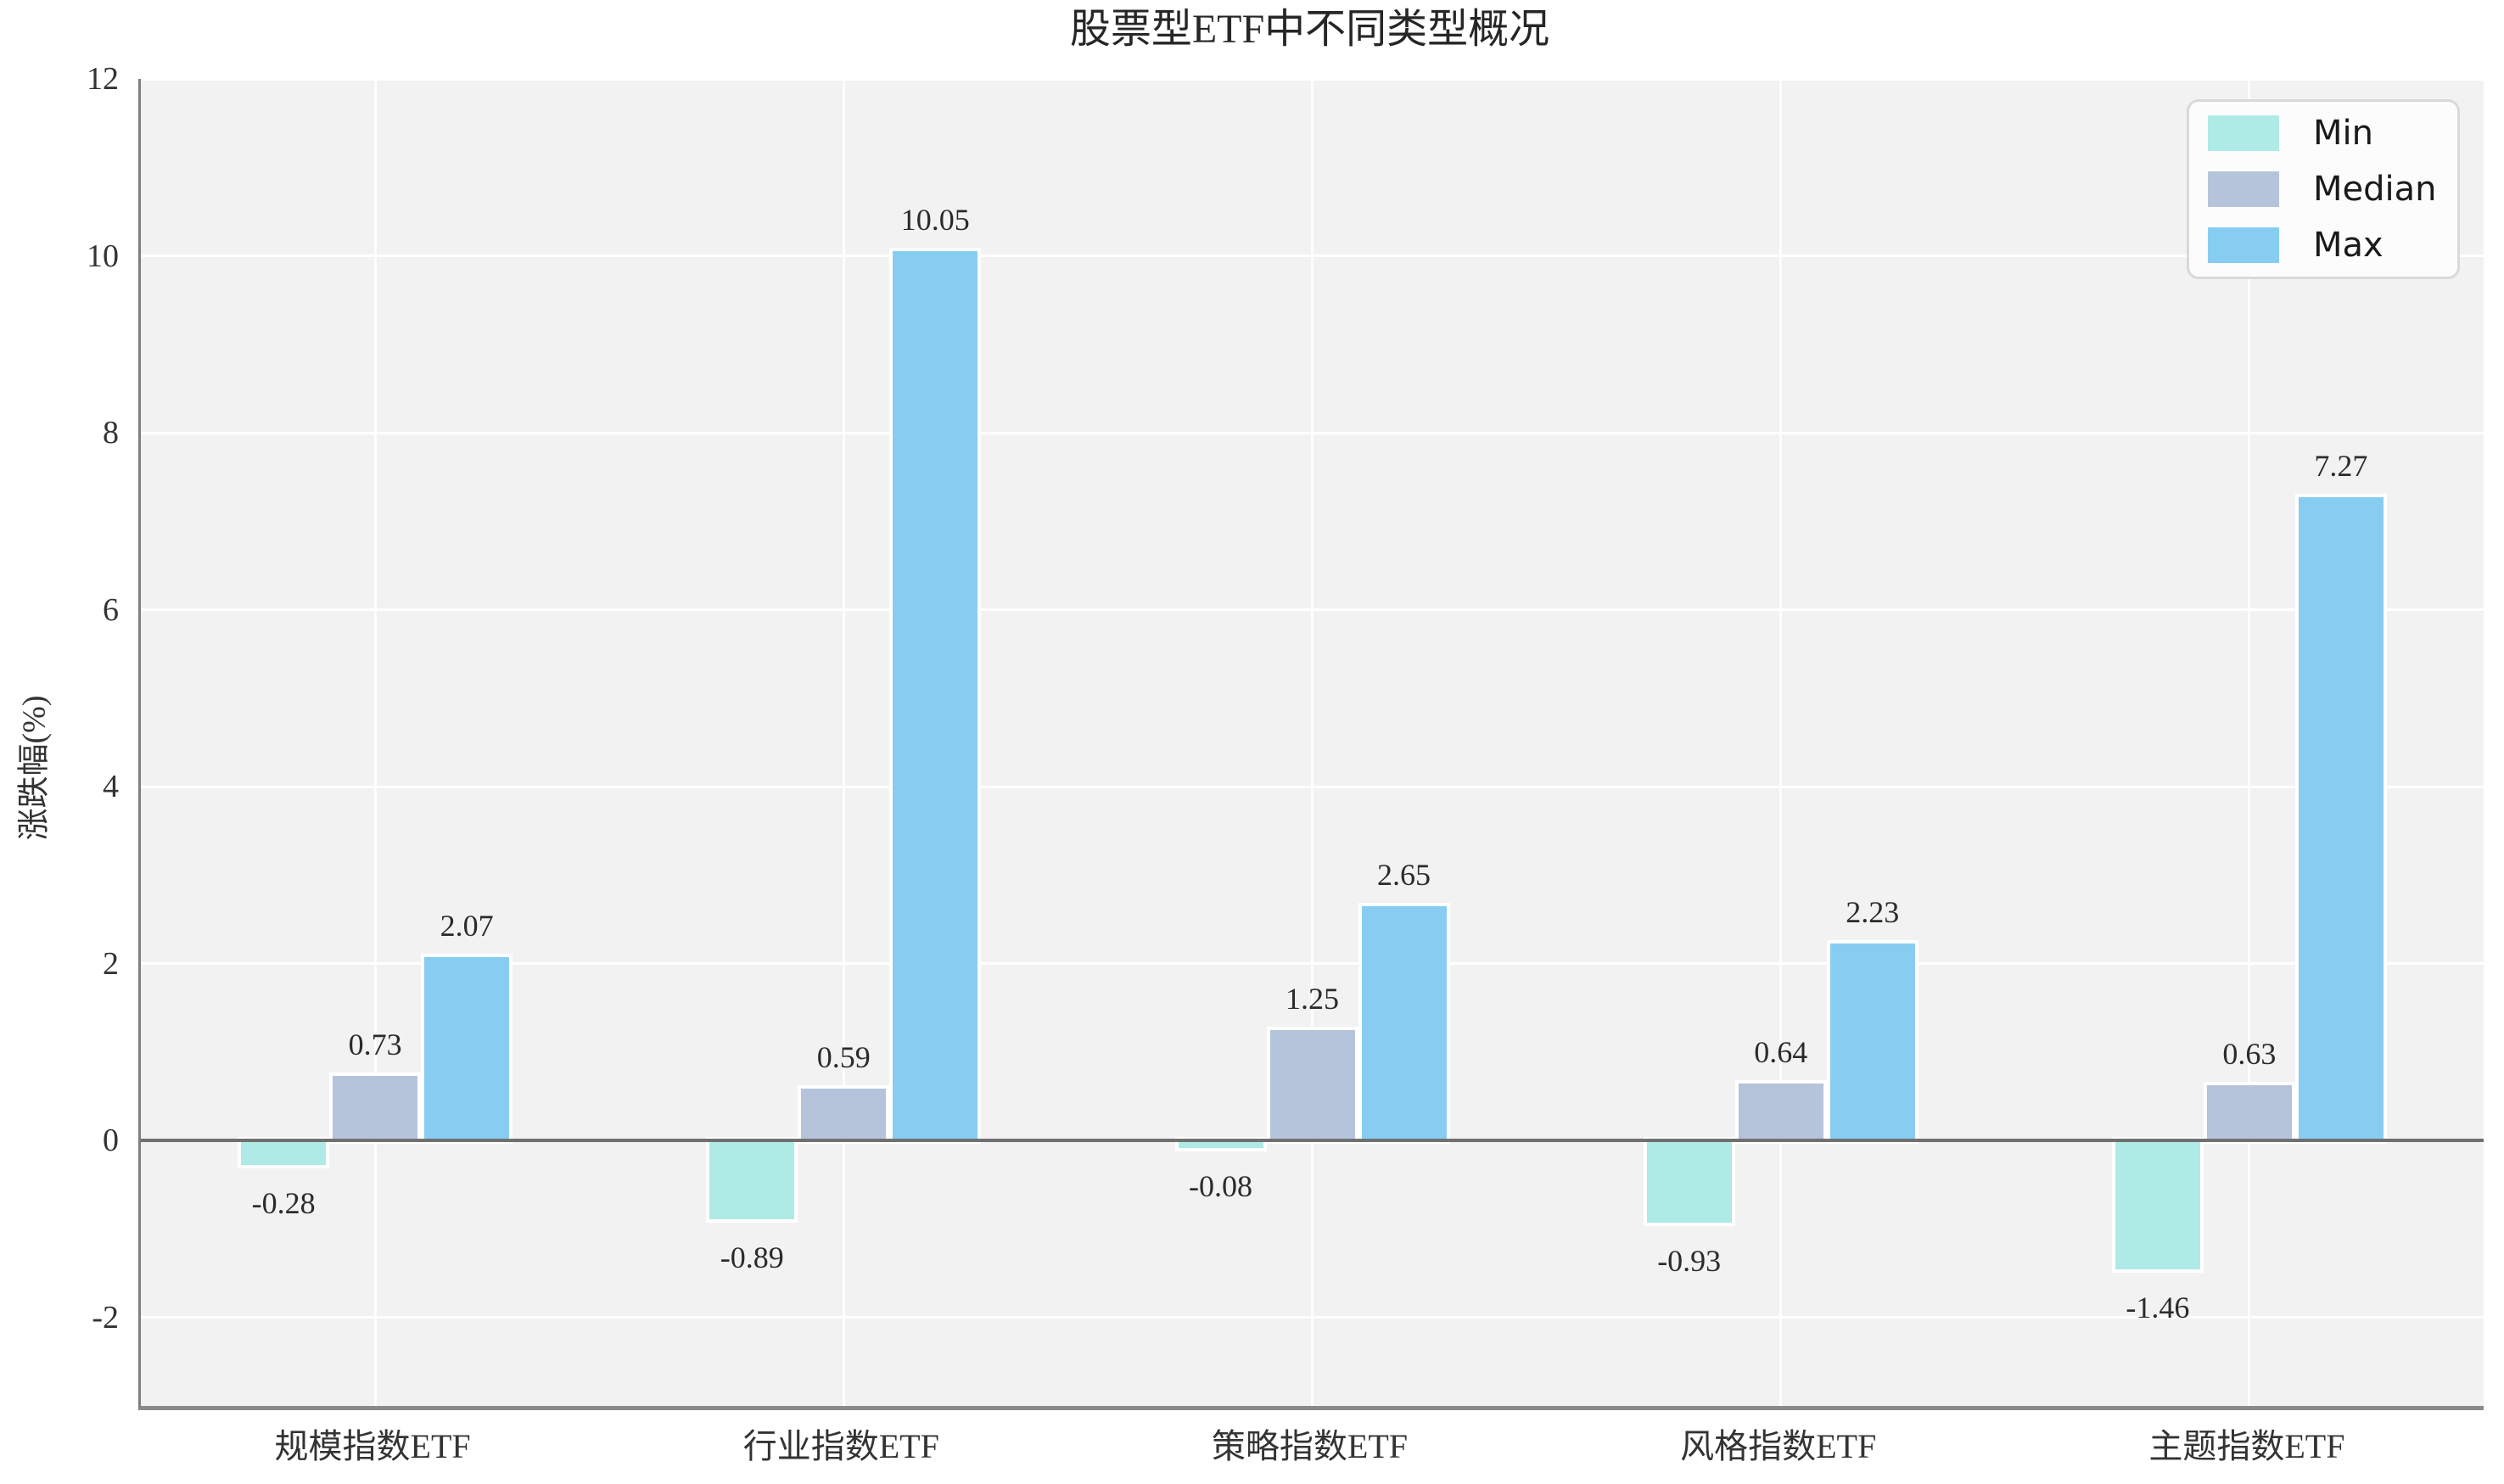 The height and width of the screenshot is (1484, 2504). What do you see at coordinates (2243, 133) in the screenshot?
I see `legend-swatch-min` at bounding box center [2243, 133].